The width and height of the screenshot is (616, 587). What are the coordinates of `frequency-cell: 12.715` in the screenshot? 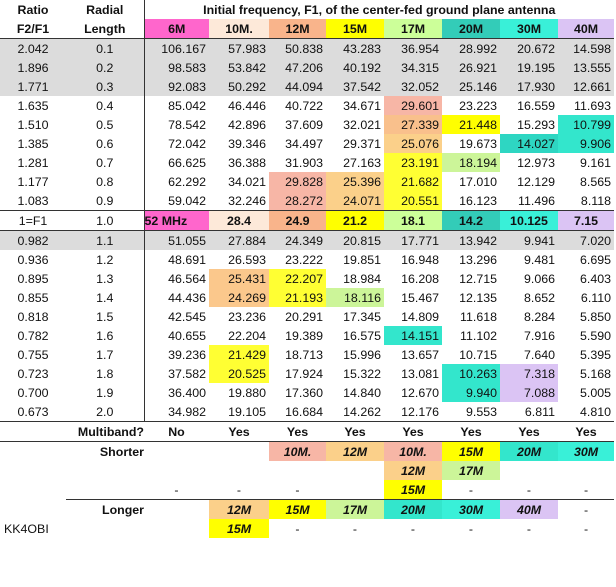 It's located at (478, 278).